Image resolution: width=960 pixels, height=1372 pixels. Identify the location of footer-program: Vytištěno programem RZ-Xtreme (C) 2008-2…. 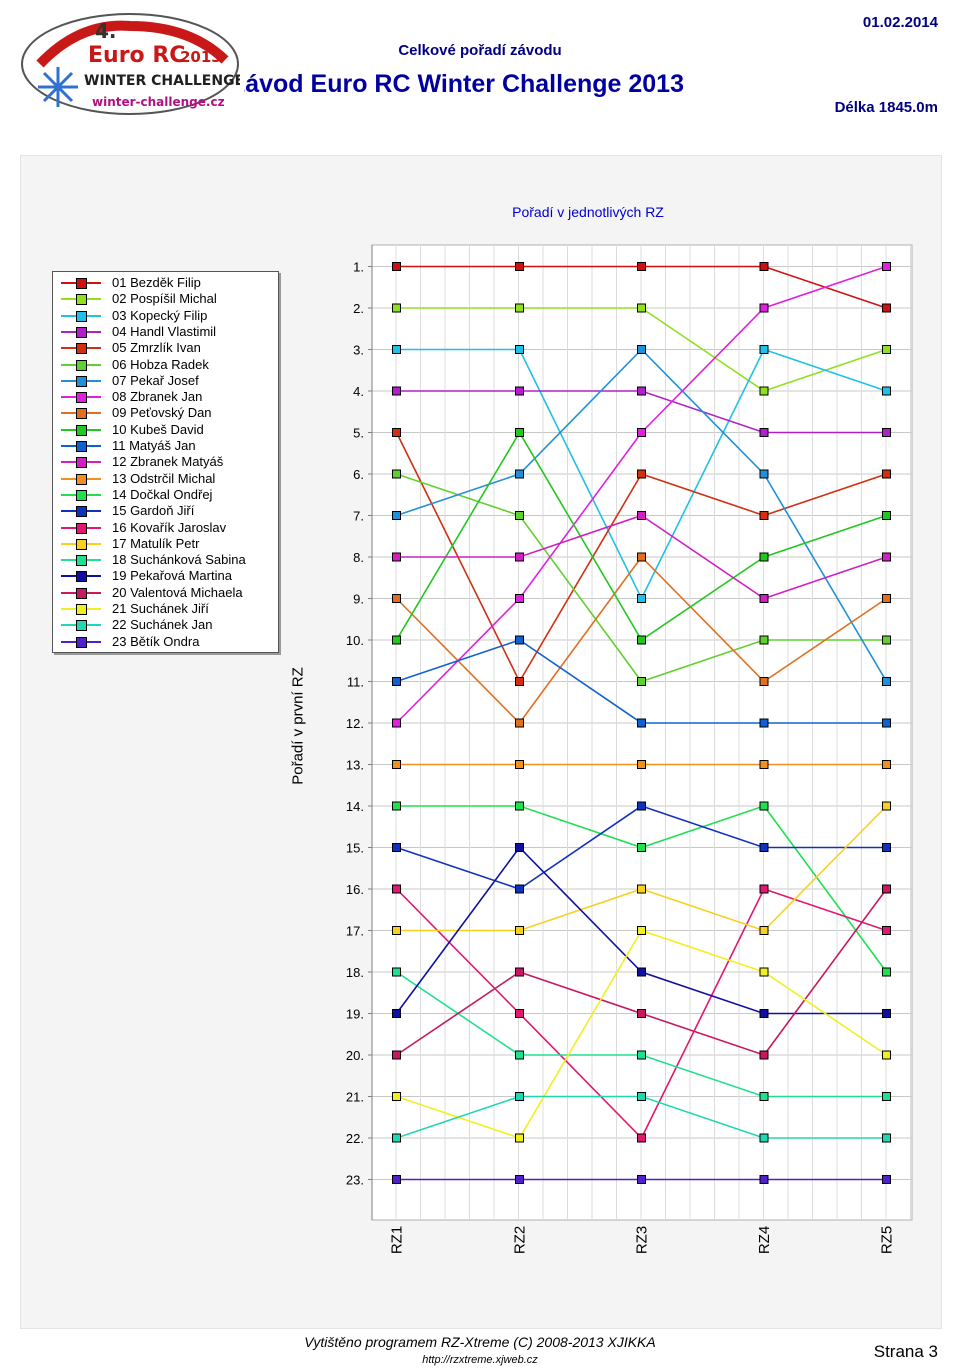
(480, 1342).